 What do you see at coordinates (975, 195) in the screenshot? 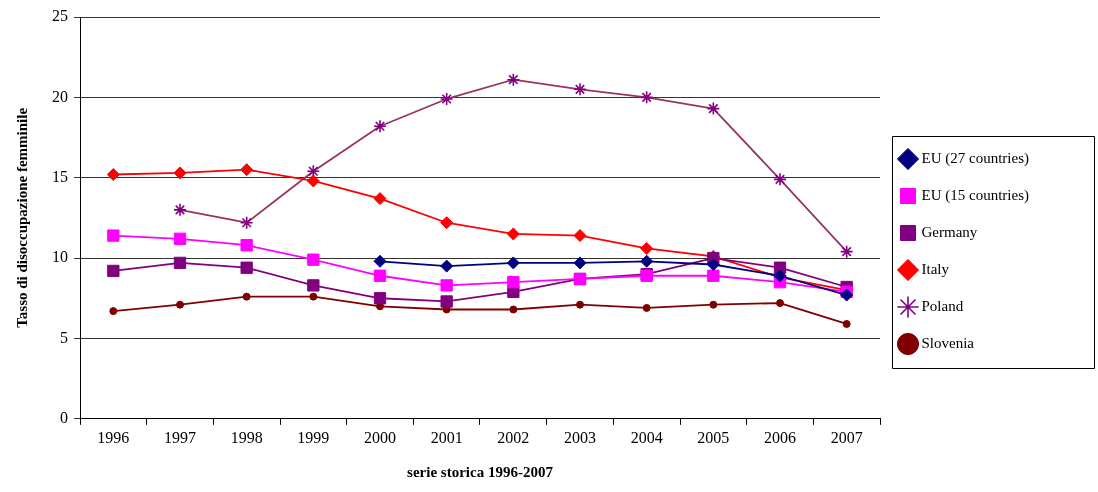
I see `legend-label: EU (15 countries)` at bounding box center [975, 195].